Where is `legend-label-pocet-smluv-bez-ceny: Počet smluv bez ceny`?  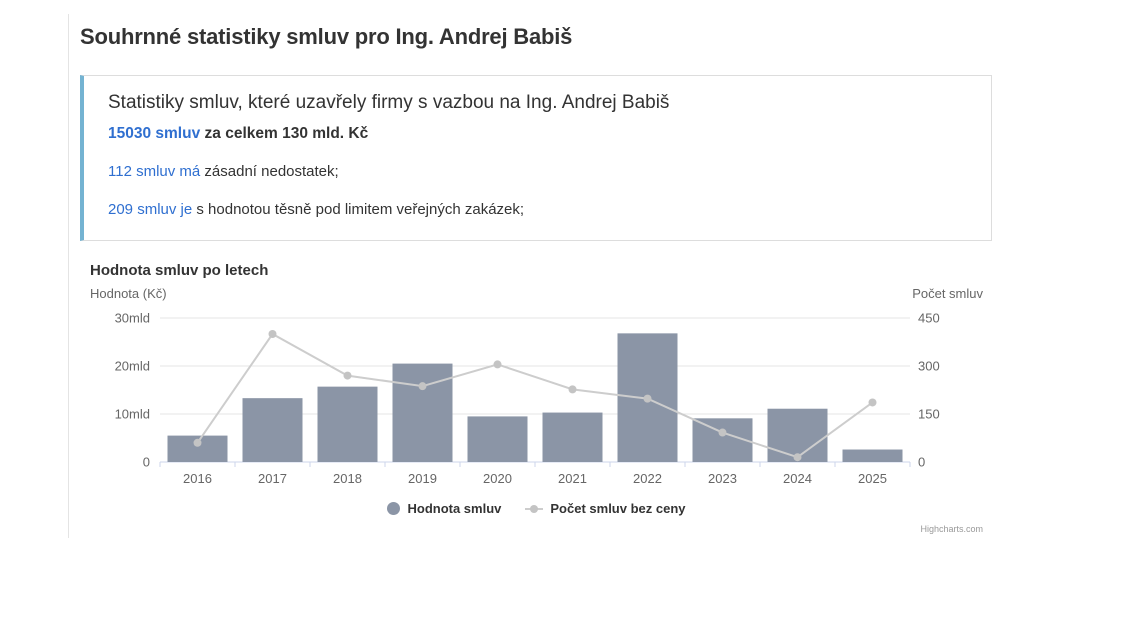
legend-label-pocet-smluv-bez-ceny: Počet smluv bez ceny is located at coordinates (618, 508).